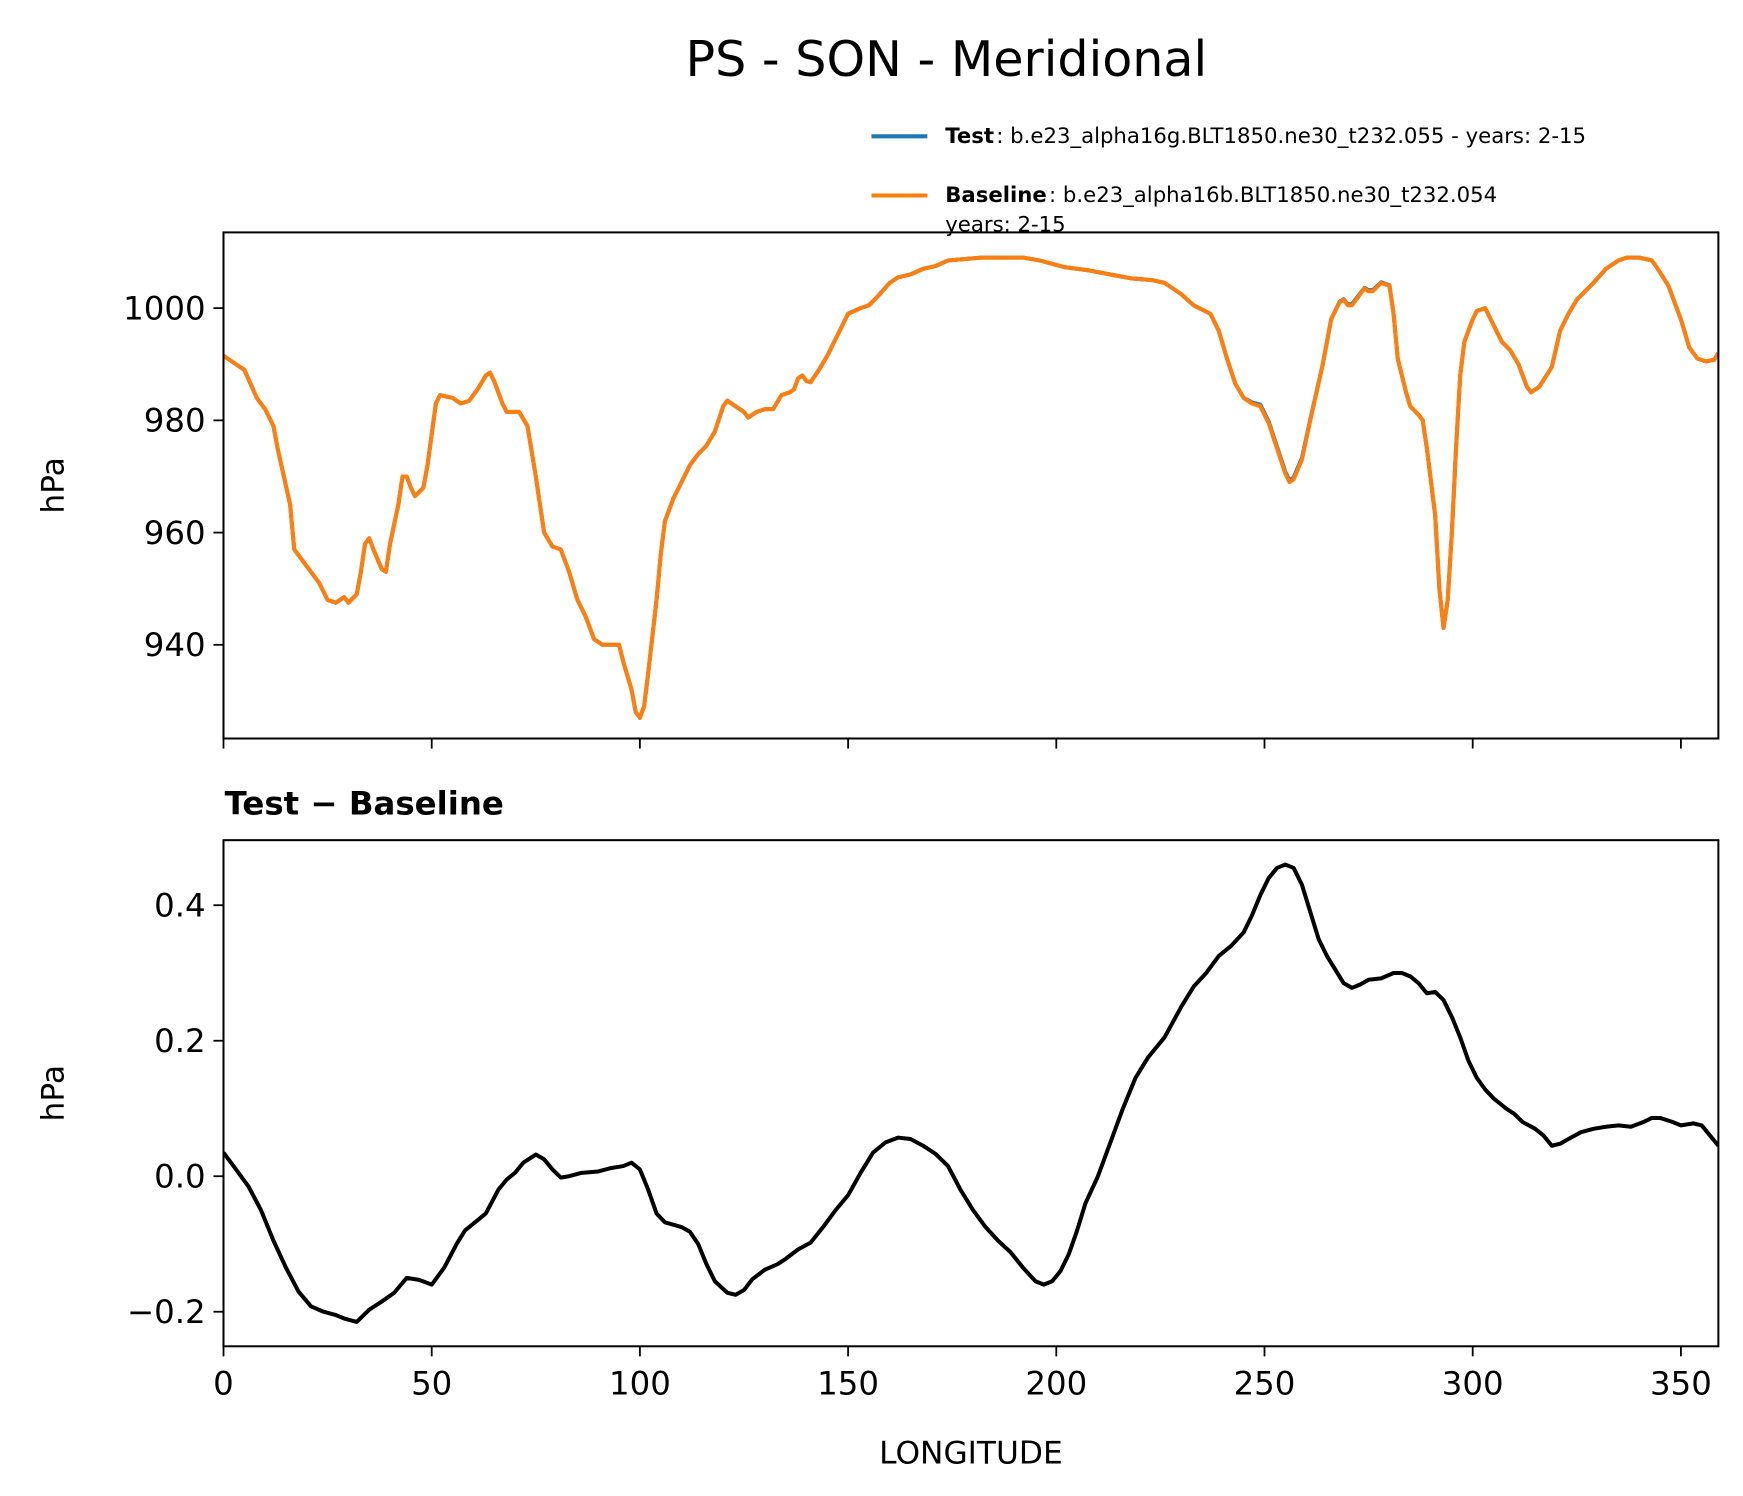 The image size is (1743, 1496). Describe the element at coordinates (175, 645) in the screenshot. I see `y-tick-label: 940` at that location.